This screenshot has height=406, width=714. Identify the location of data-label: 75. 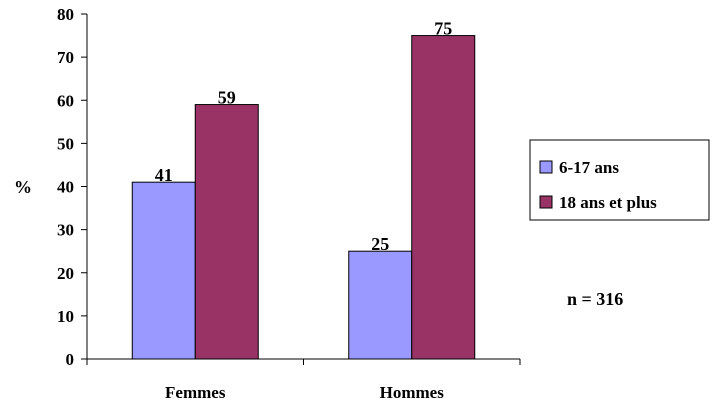
(443, 29).